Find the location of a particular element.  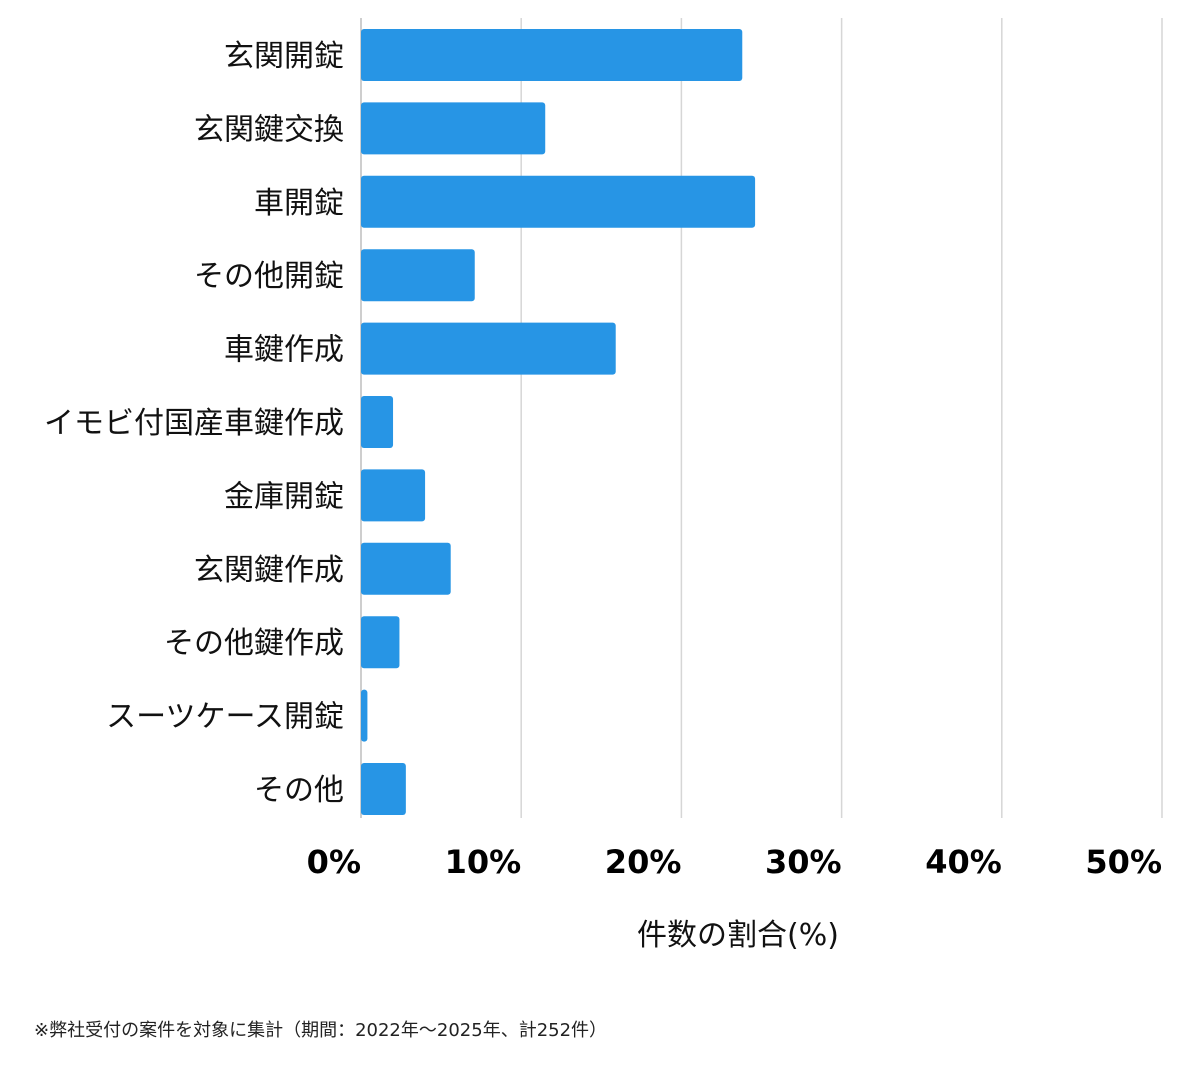

x-tick-label-3: 30% is located at coordinates (803, 862).